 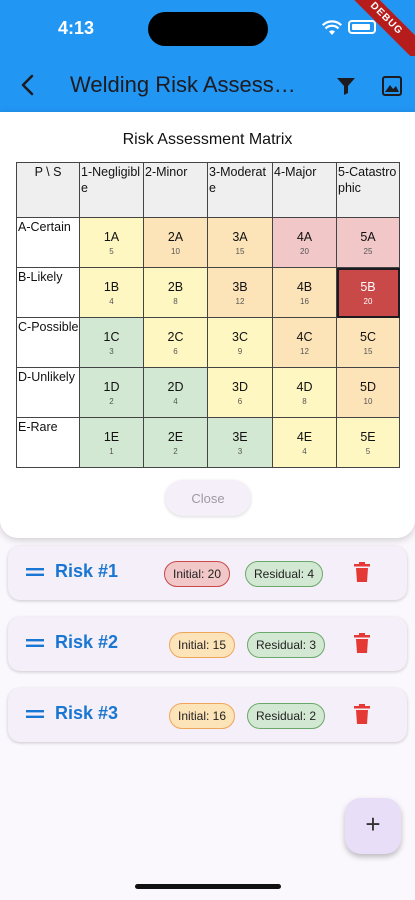 I want to click on probability-label: C-Possible, so click(x=48, y=342).